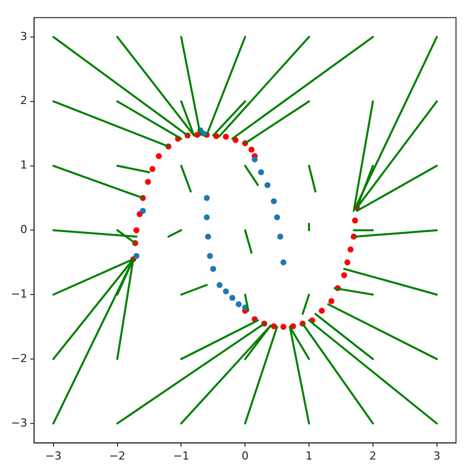 This screenshot has width=474, height=474. What do you see at coordinates (53, 455) in the screenshot?
I see `x-tick-label: −3` at bounding box center [53, 455].